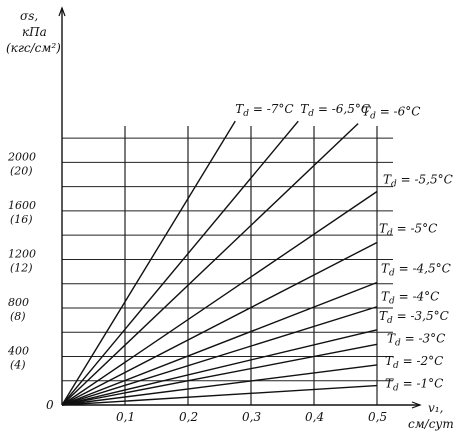 This screenshot has height=437, width=464. I want to click on y-axis-title: (кгс/см²), so click(33, 48).